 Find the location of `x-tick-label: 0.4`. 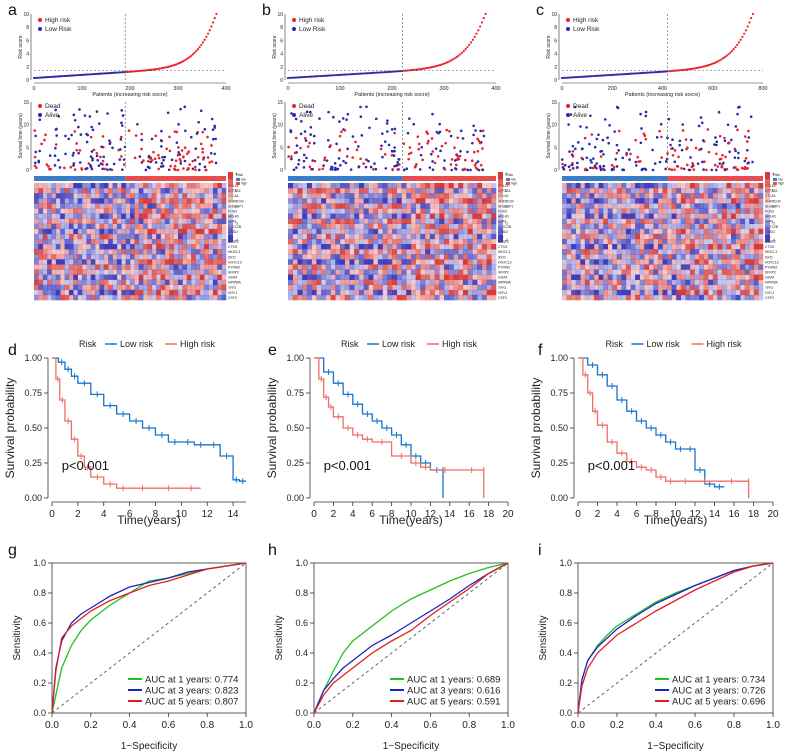

x-tick-label: 0.4 is located at coordinates (392, 725).